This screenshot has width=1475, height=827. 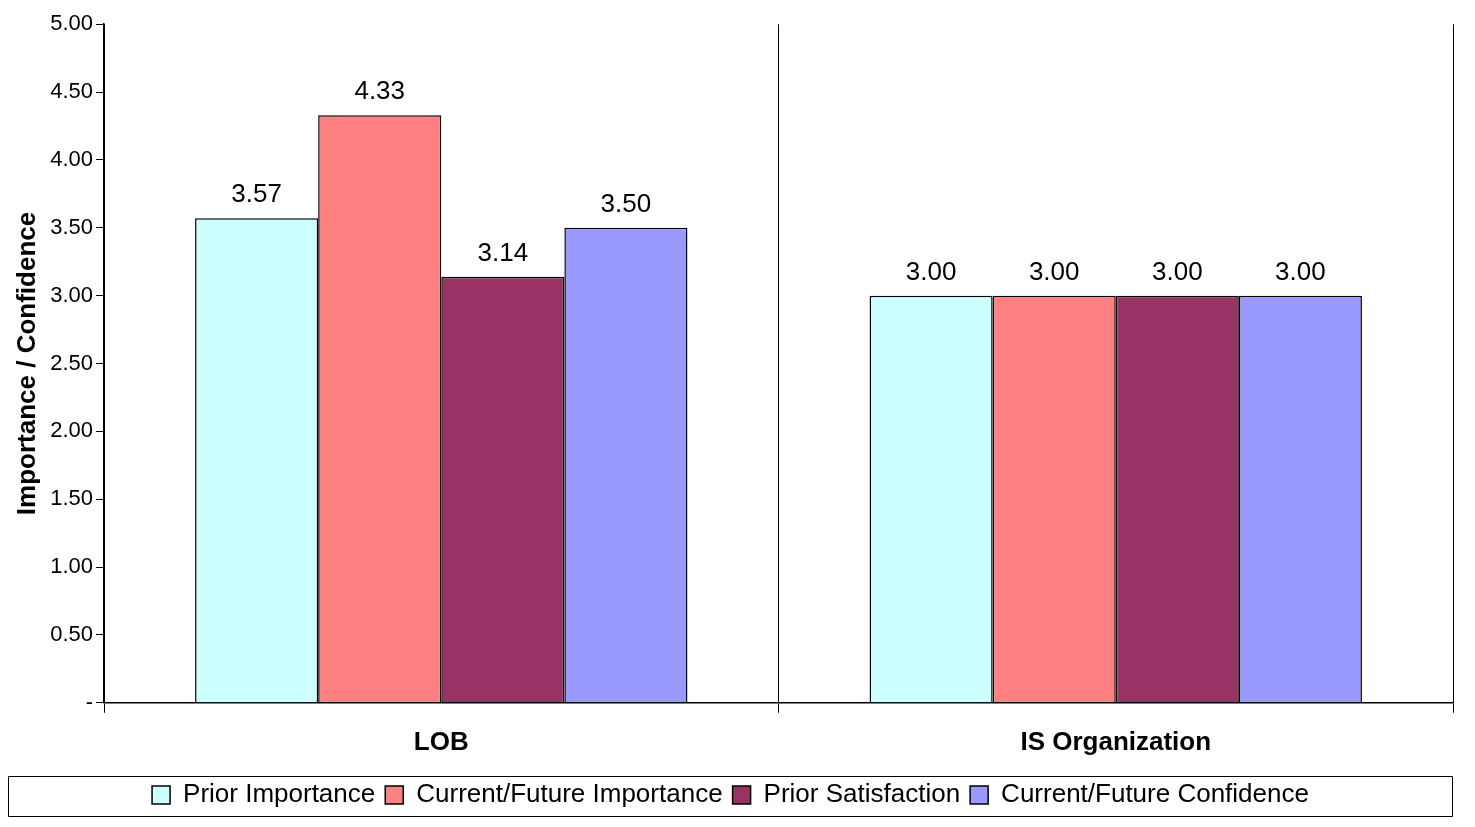 I want to click on y-tick-label: 3.50, so click(x=72, y=226).